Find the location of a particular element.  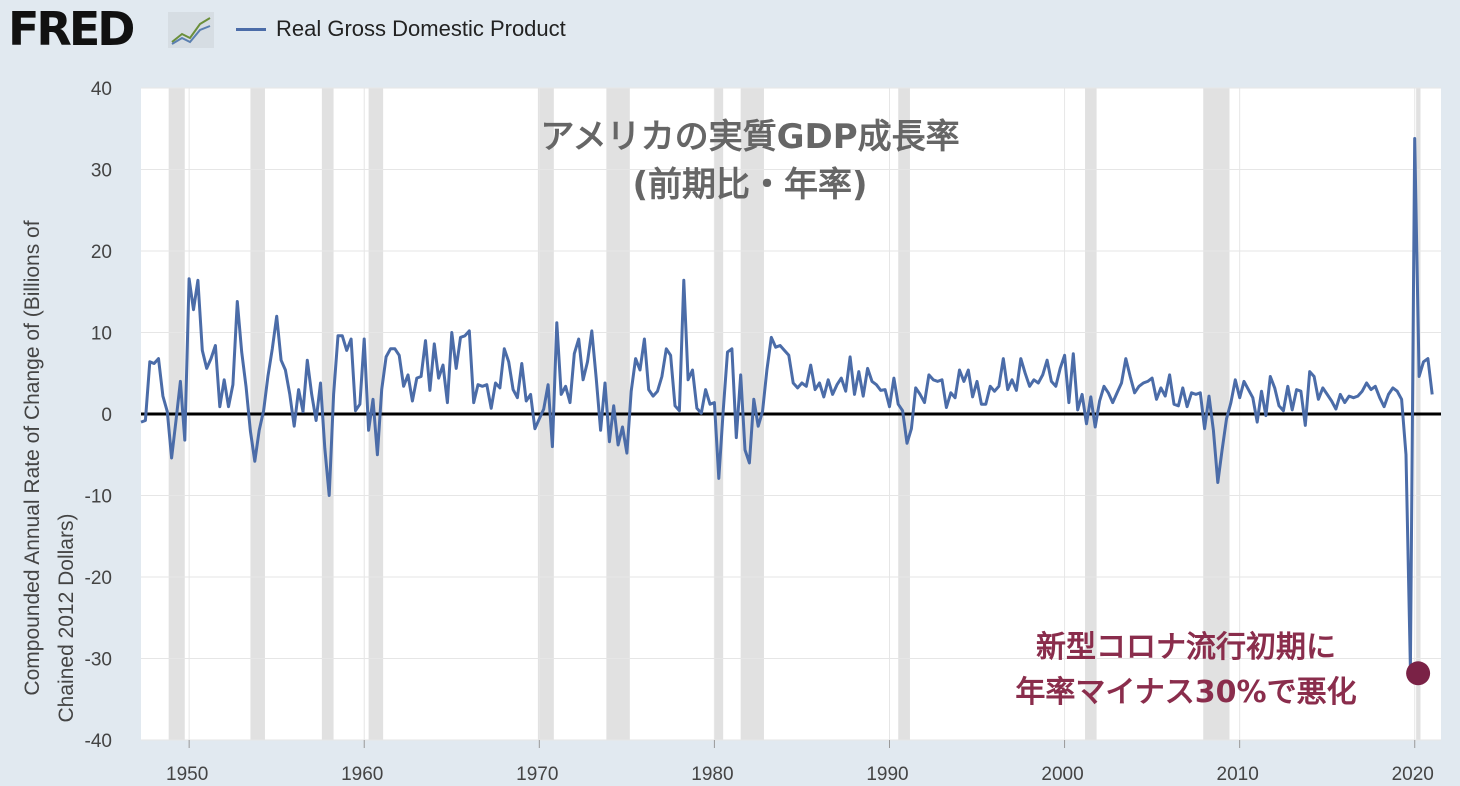

y-tick-label: 10 is located at coordinates (101, 334).